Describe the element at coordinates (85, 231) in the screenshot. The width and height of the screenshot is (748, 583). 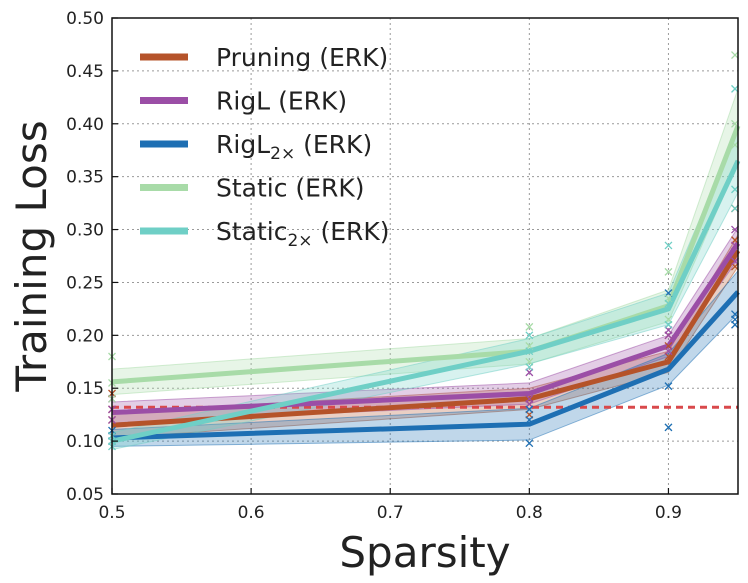
I see `y-tick-label: 0.30` at that location.